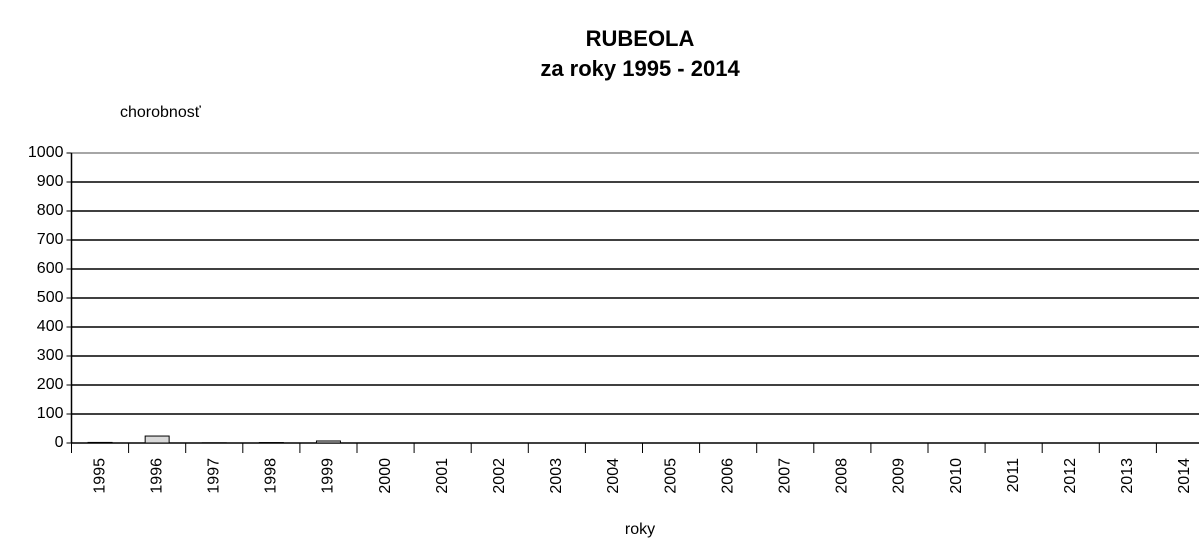 The image size is (1200, 540). What do you see at coordinates (1013, 475) in the screenshot?
I see `x-tick-label: 2011` at bounding box center [1013, 475].